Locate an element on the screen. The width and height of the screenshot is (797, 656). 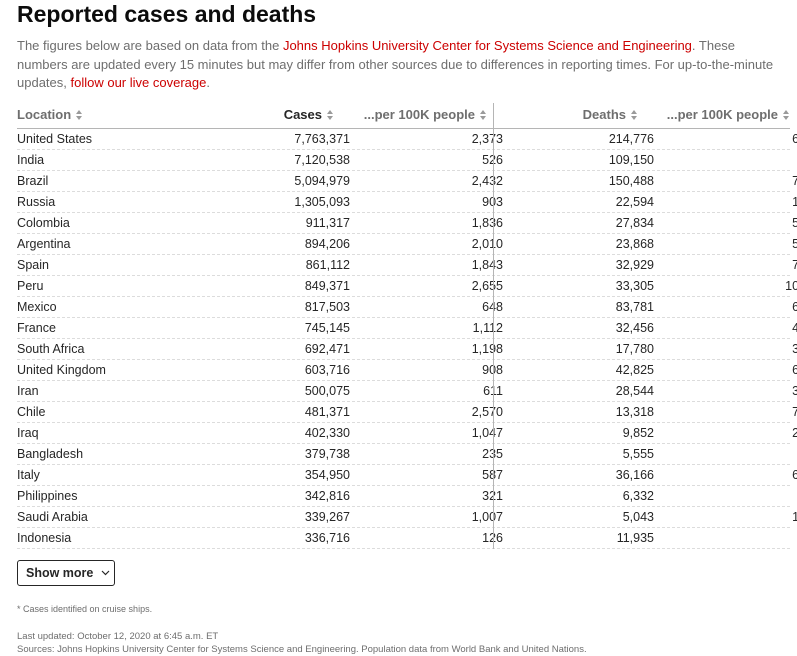
number-cell: 894,206 is located at coordinates (327, 244).